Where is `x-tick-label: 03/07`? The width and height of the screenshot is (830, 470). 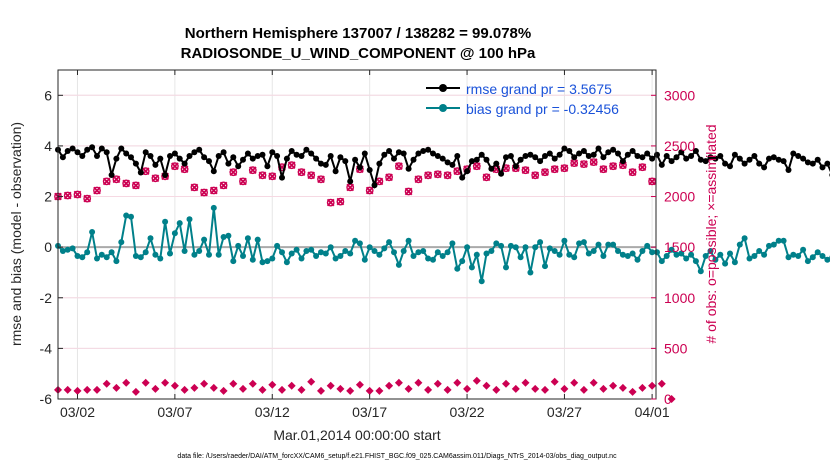
x-tick-label: 03/07 is located at coordinates (174, 412).